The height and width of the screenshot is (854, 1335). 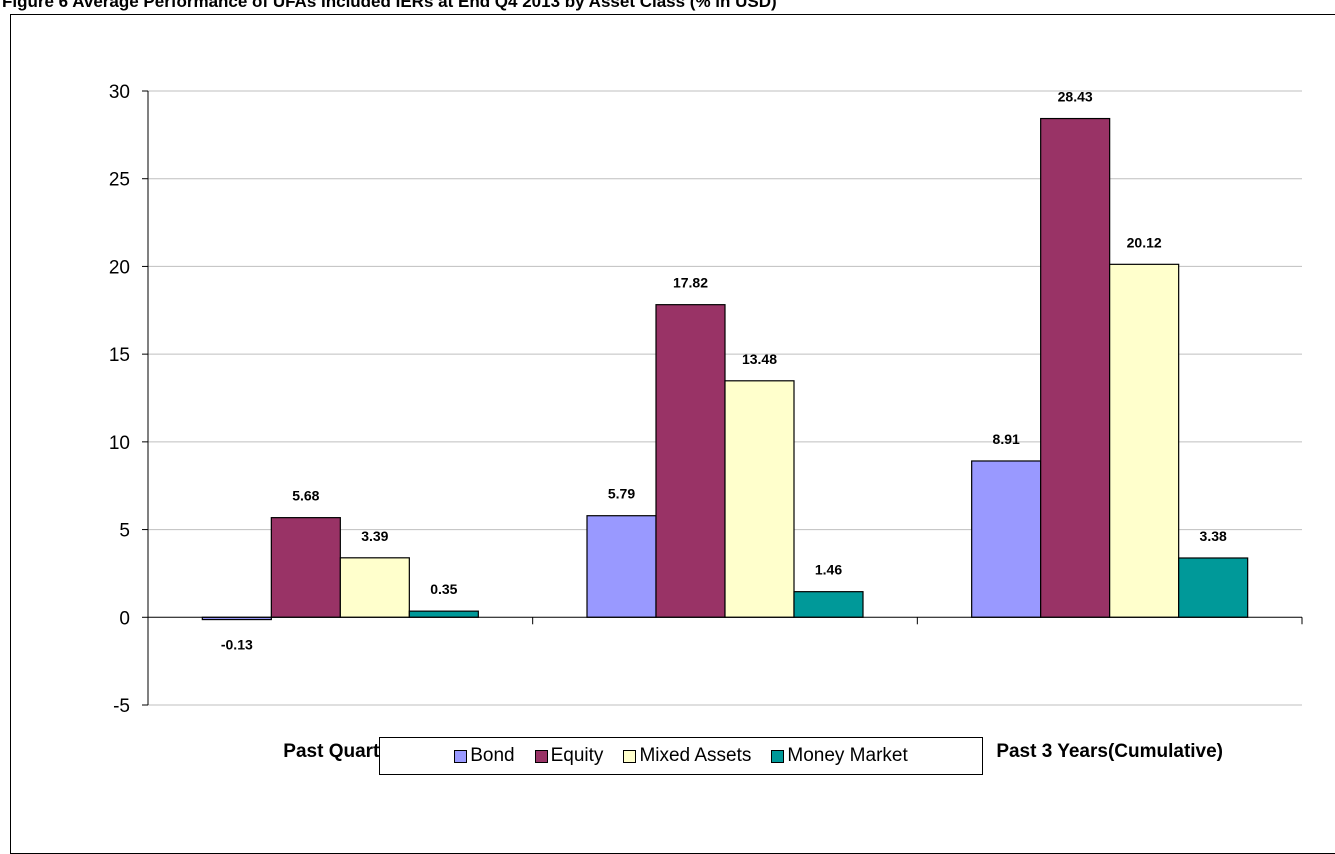 What do you see at coordinates (847, 755) in the screenshot?
I see `legend-label: Money Market` at bounding box center [847, 755].